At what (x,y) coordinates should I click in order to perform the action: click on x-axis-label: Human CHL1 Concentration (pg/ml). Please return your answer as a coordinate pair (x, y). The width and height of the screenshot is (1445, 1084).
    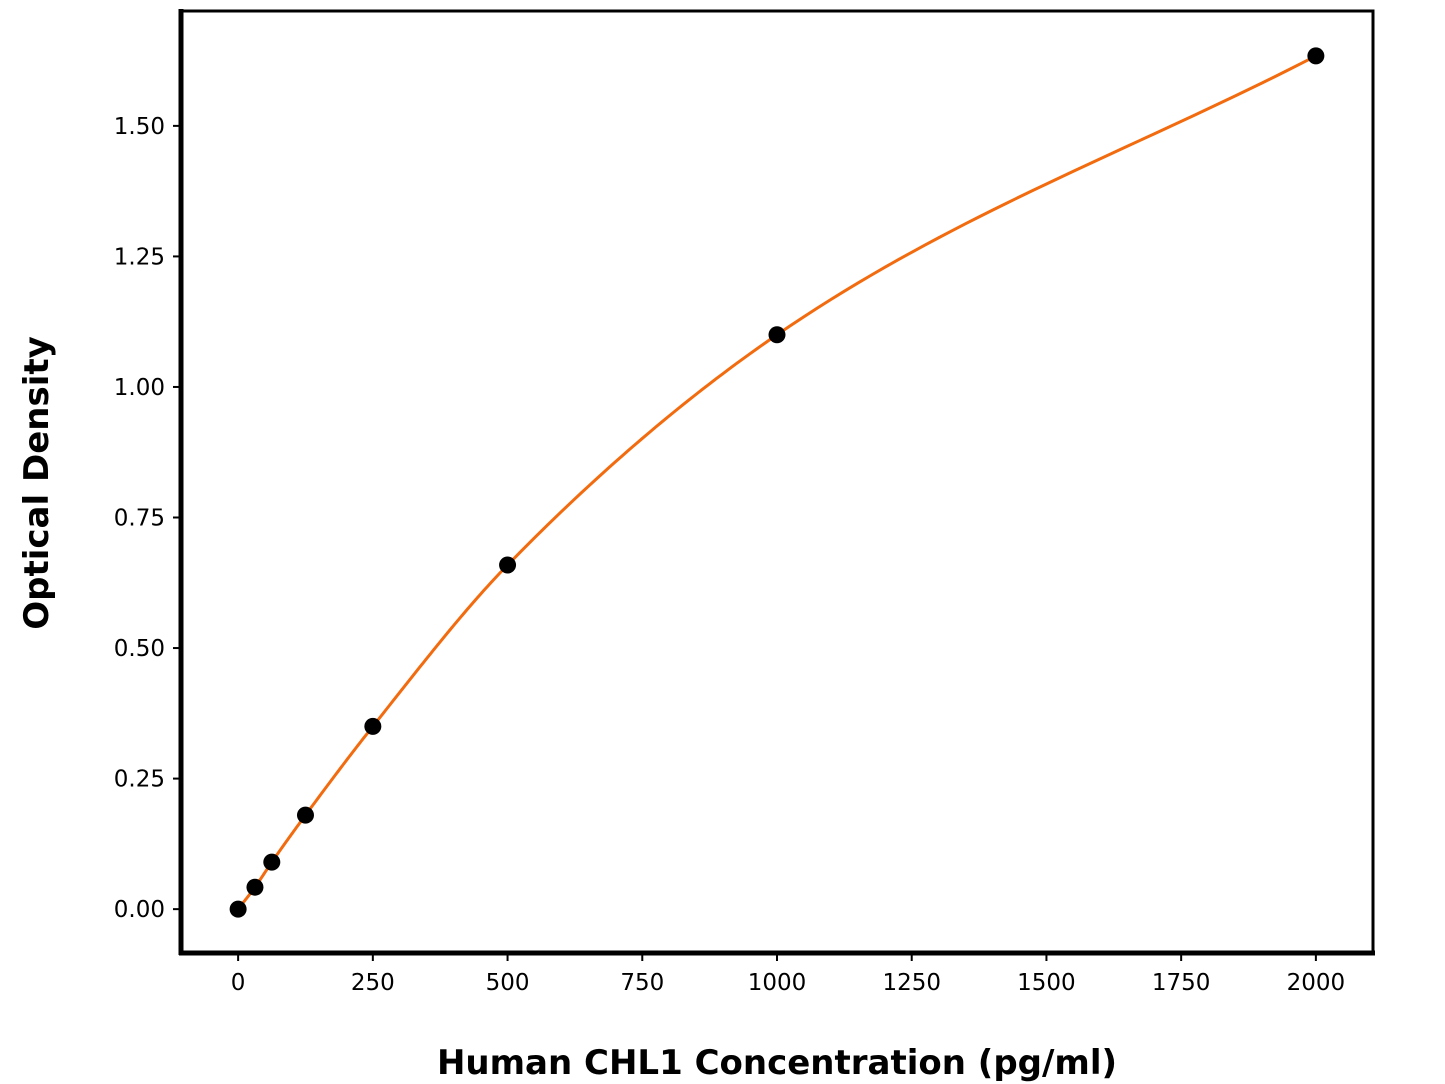
    Looking at the image, I should click on (777, 1063).